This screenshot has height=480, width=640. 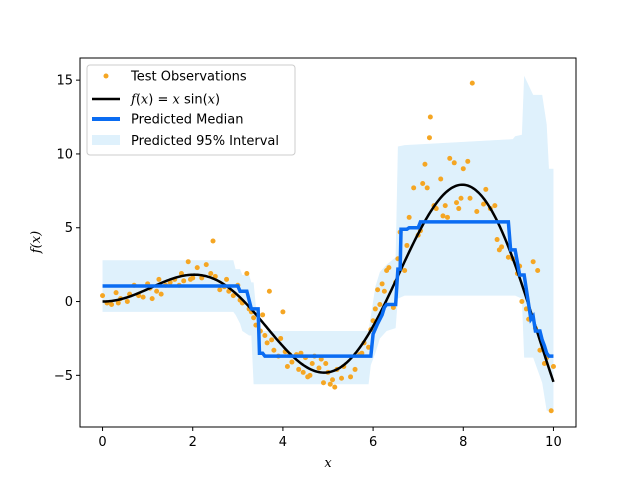 What do you see at coordinates (217, 100) in the screenshot?
I see `legend-paren-close: )` at bounding box center [217, 100].